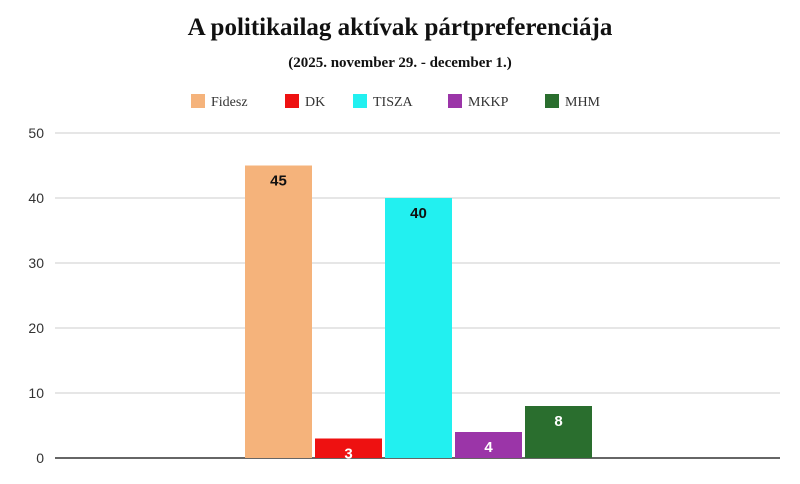 Image resolution: width=800 pixels, height=484 pixels. I want to click on legend-swatch-dk, so click(292, 101).